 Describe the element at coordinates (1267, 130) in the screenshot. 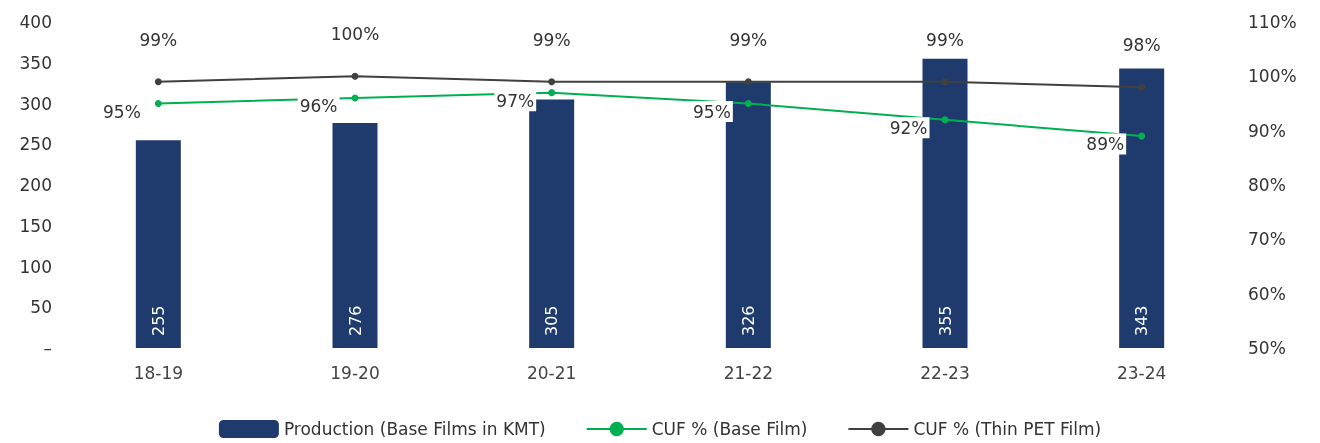

I see `y2-tick-label: 90%` at that location.